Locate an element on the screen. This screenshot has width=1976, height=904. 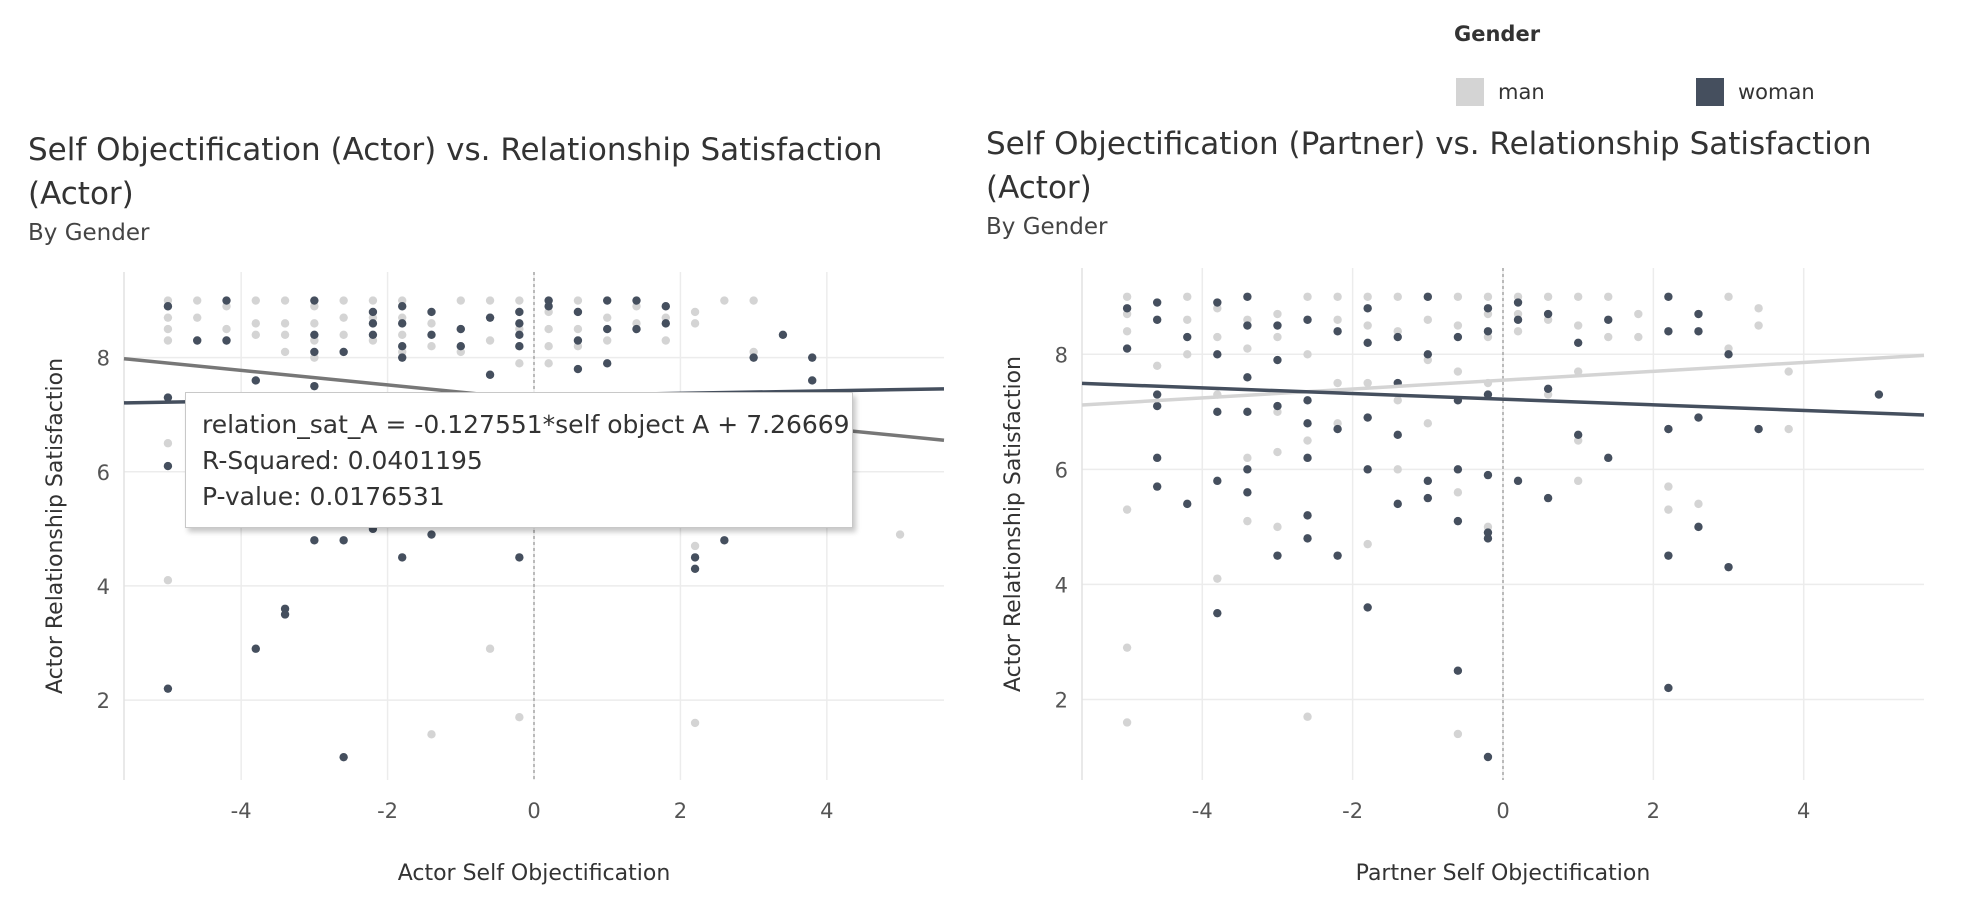
legend-label-man: man is located at coordinates (1521, 92).